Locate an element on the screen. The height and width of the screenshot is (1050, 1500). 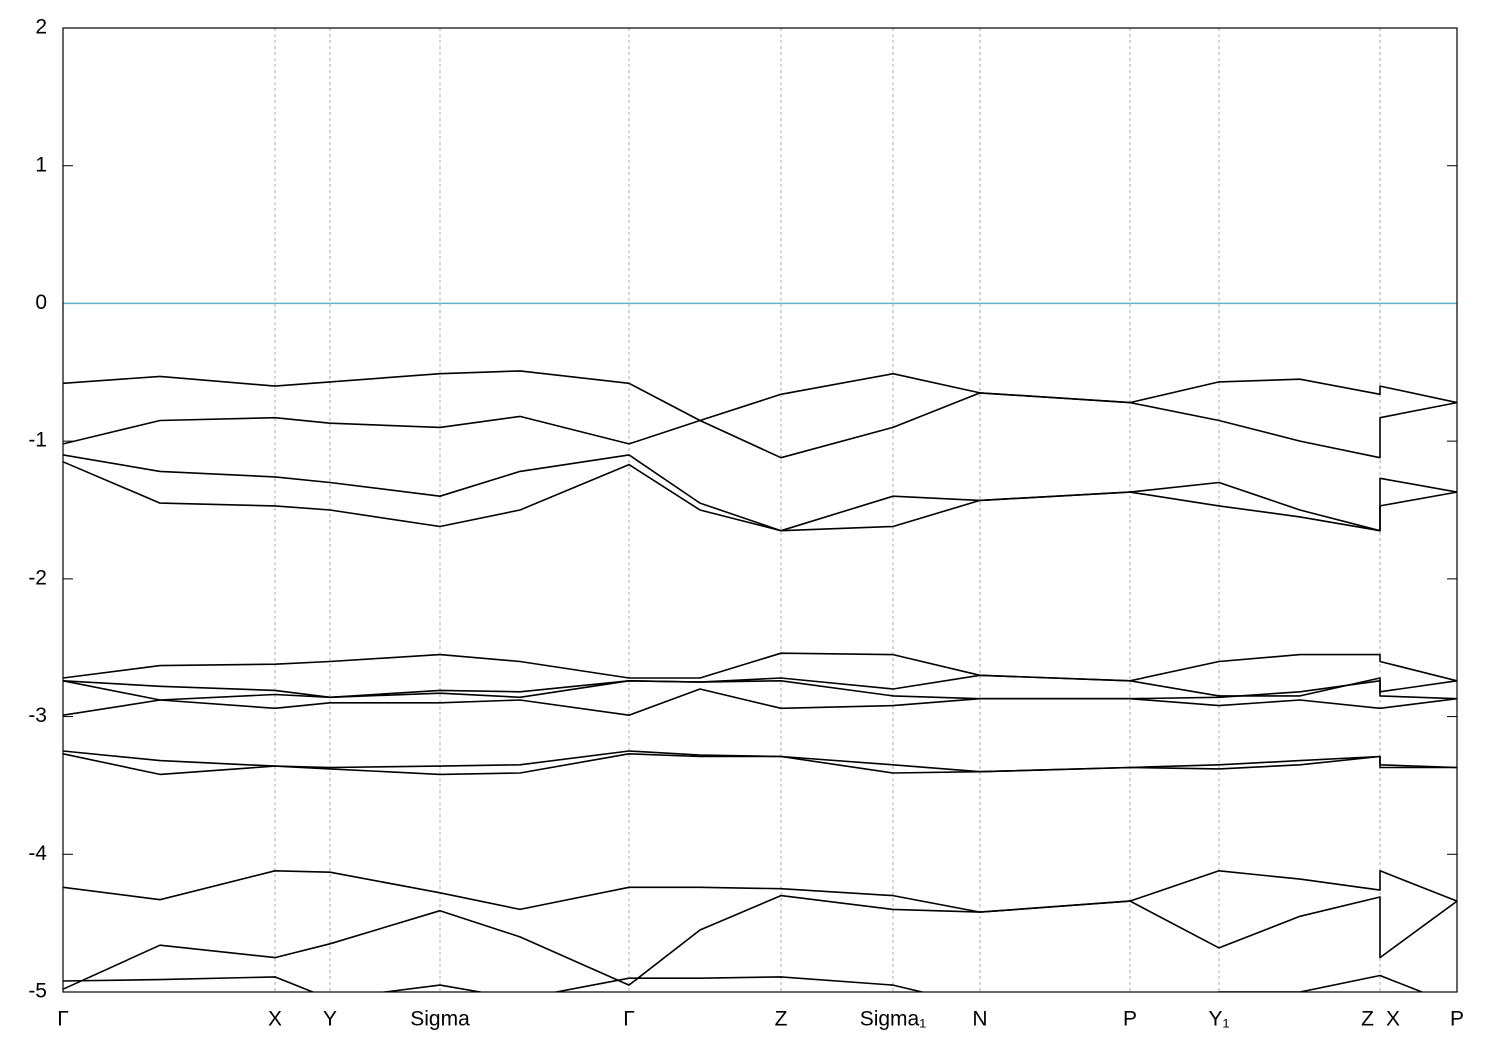
y-tick-label: -3 is located at coordinates (37, 715).